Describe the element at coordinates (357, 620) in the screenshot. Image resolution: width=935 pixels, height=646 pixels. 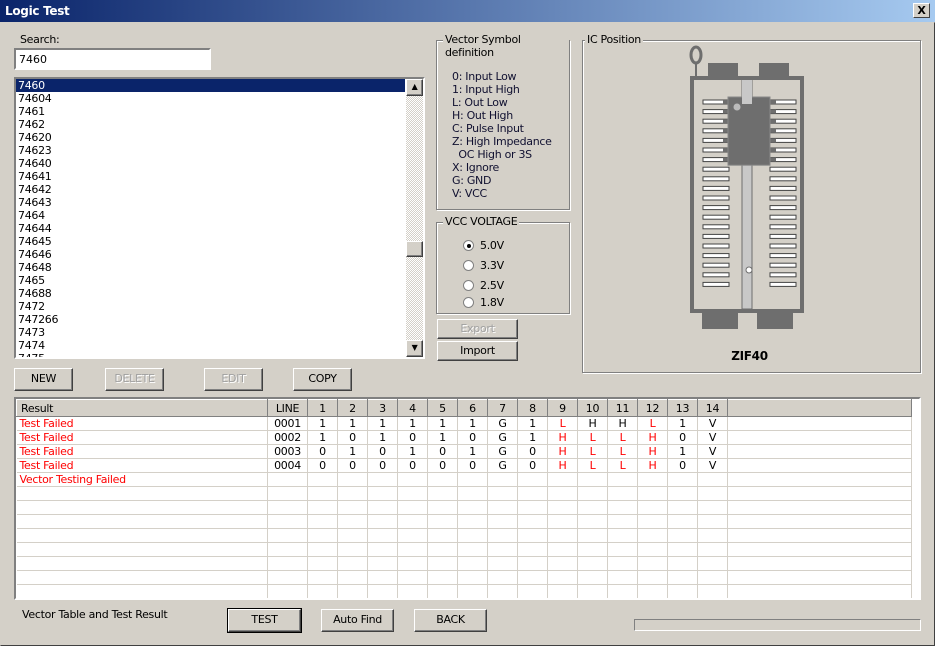
I see `auto-find-button: Auto Find` at that location.